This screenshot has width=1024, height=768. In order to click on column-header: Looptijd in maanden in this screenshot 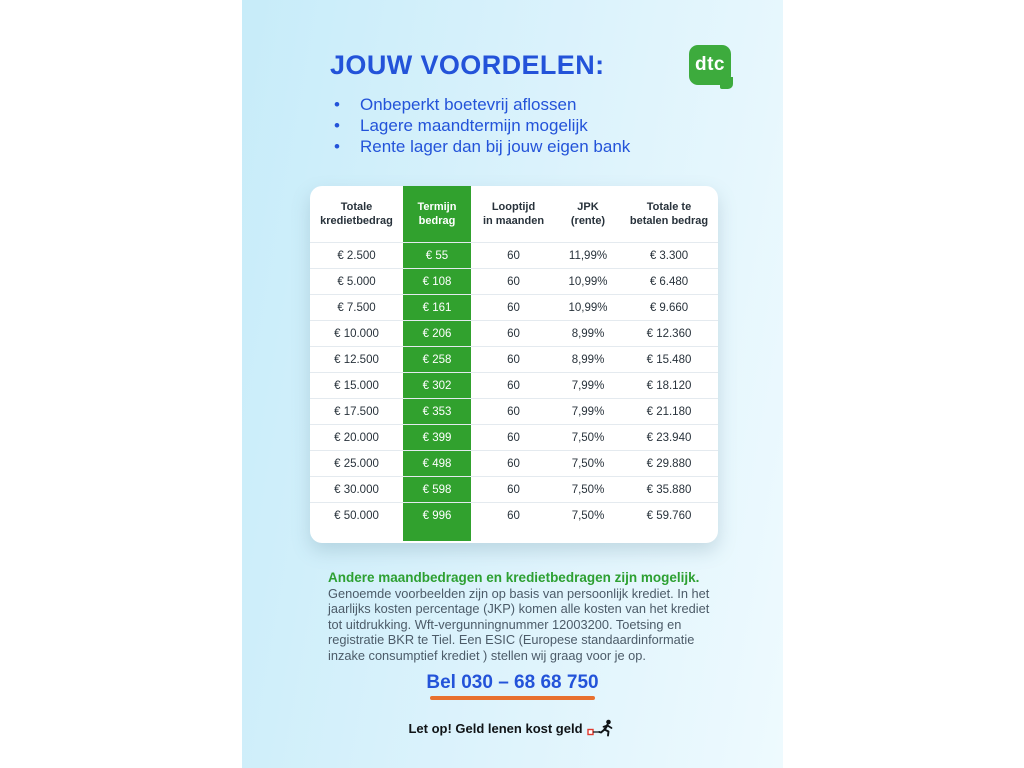, I will do `click(513, 214)`.